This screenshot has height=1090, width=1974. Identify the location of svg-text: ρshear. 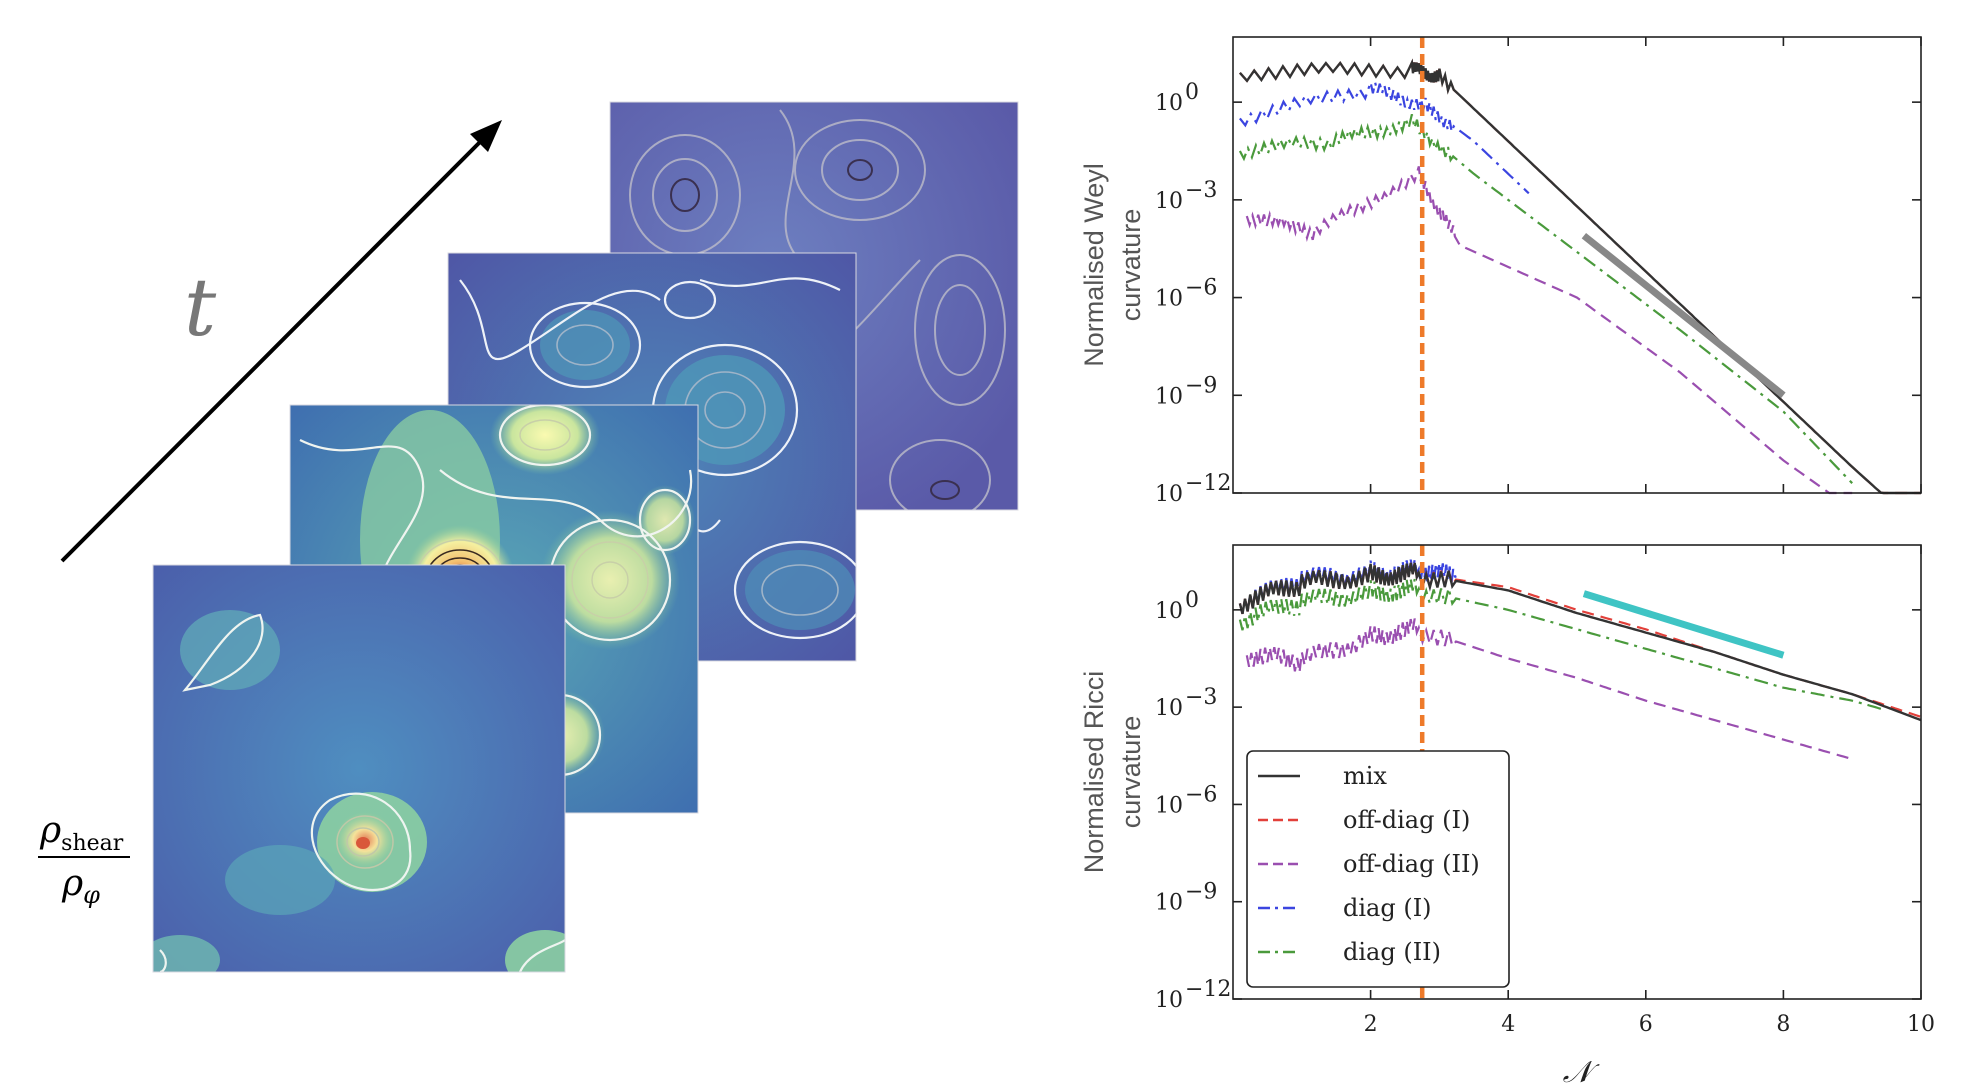
(81, 833).